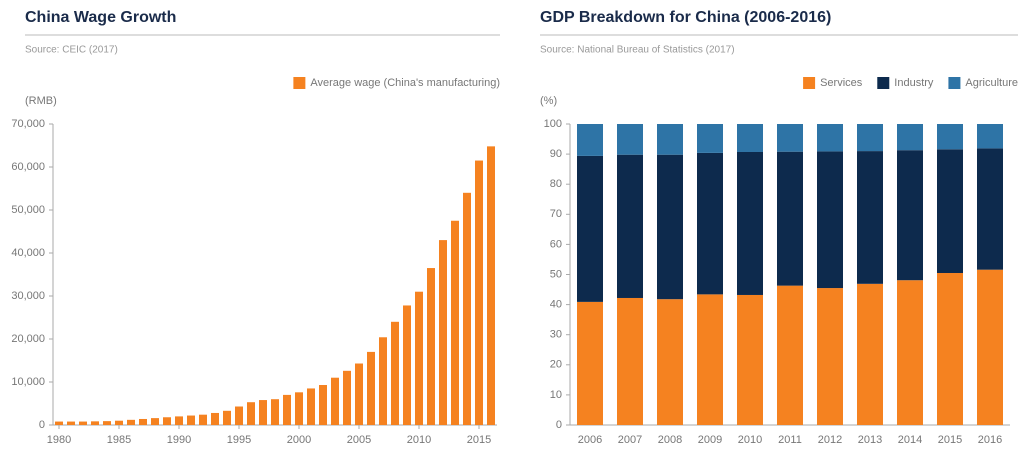 The height and width of the screenshot is (469, 1024). Describe the element at coordinates (590, 440) in the screenshot. I see `x-tick-label: 2006` at that location.